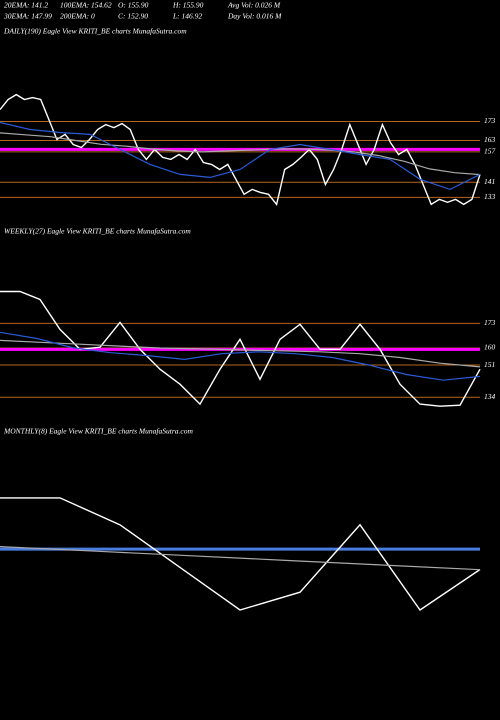 The image size is (500, 720). Describe the element at coordinates (254, 16) in the screenshot. I see `header-stat: Day Vol: 0.016 M` at that location.